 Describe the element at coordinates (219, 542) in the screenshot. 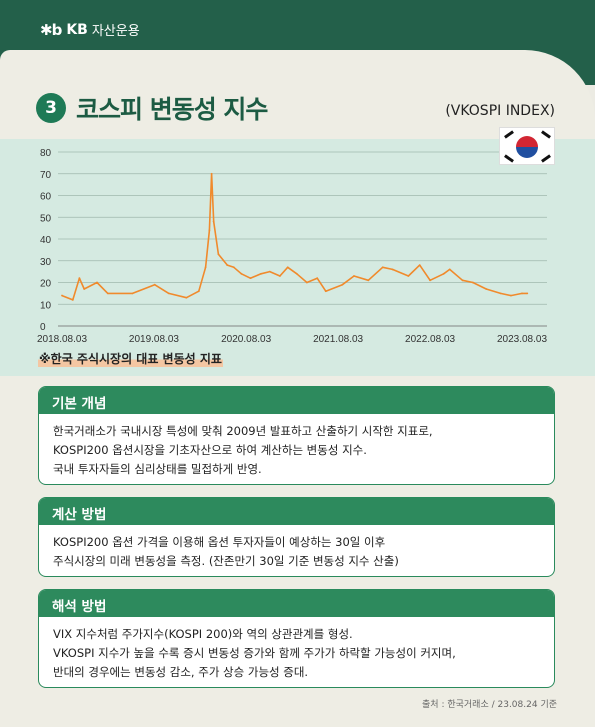

I see `method-line: KOSPI200 옵션 가격을 이용해 옵션 투자자들이 예상하는 30일 이후` at that location.